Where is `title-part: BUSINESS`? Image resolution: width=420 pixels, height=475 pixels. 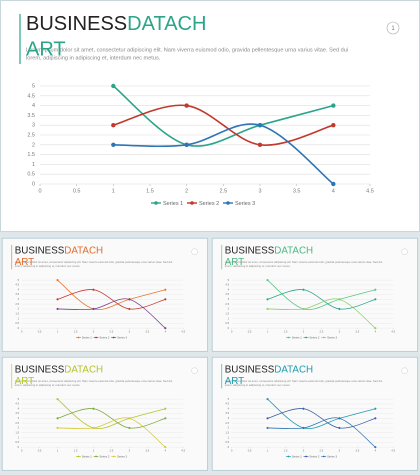
title-part: BUSINESS is located at coordinates (40, 250).